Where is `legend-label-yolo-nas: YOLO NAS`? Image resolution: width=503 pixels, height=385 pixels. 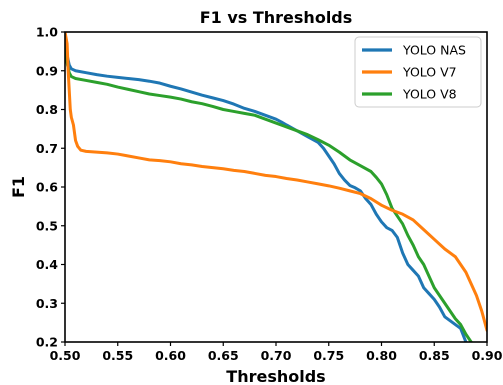
legend-label-yolo-nas: YOLO NAS is located at coordinates (434, 50).